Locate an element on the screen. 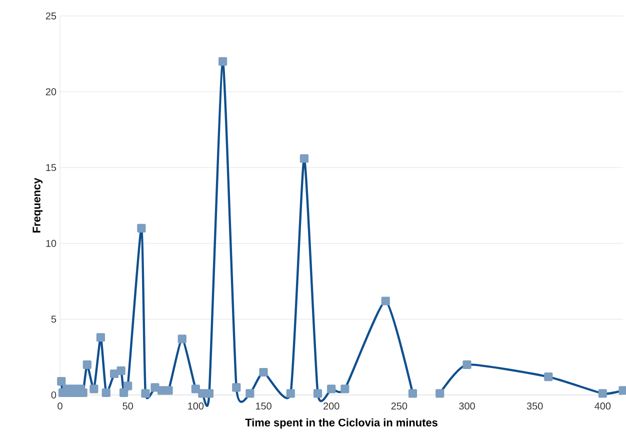 The width and height of the screenshot is (626, 443). x-tick-label: 200 is located at coordinates (332, 406).